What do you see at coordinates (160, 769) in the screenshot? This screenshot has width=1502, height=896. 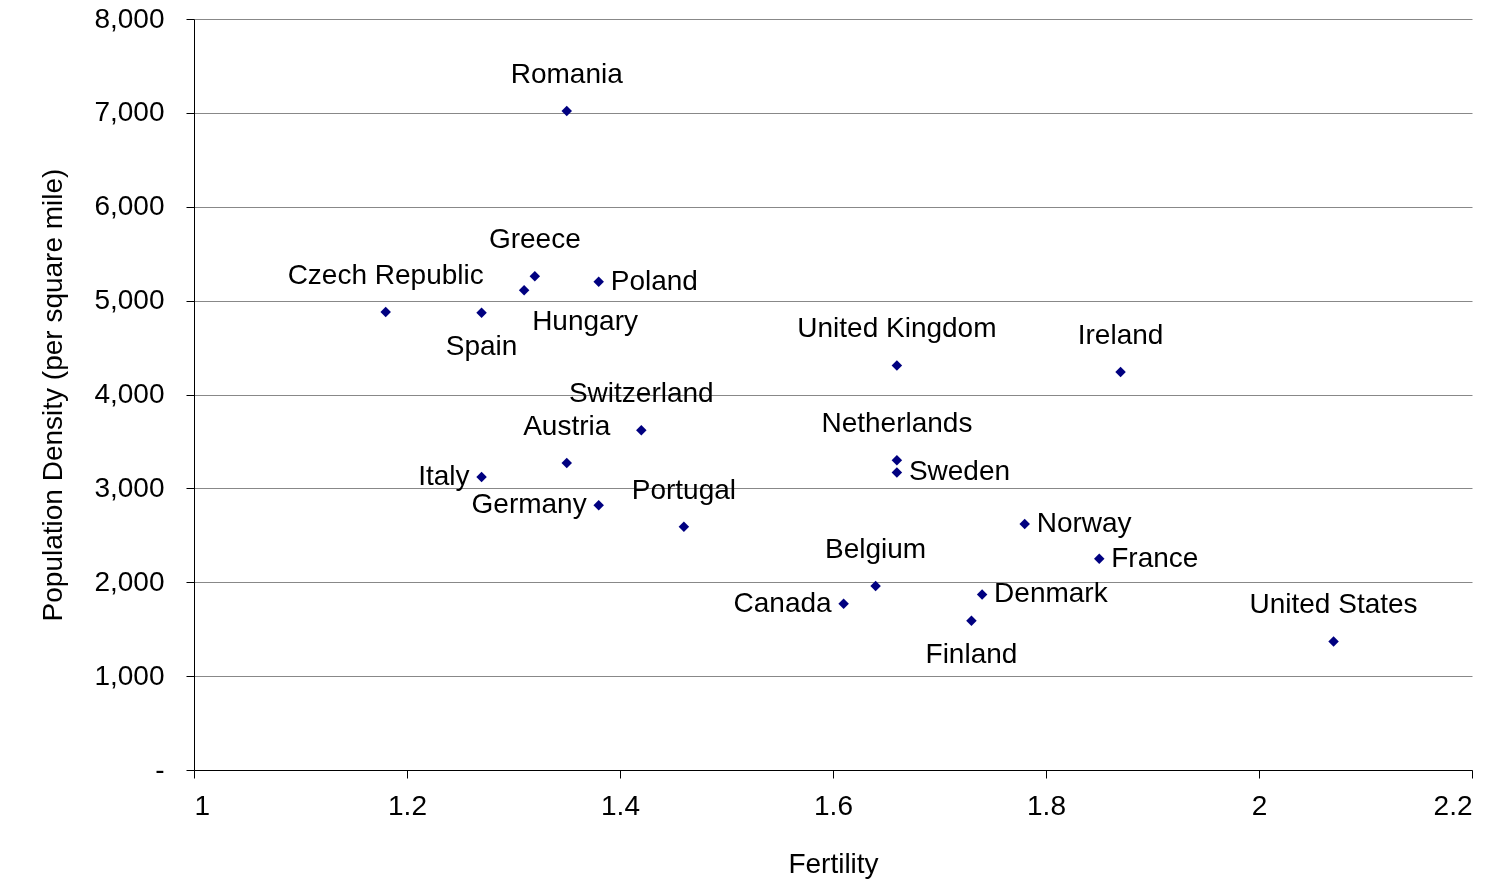 I see `y-tick-label: -` at bounding box center [160, 769].